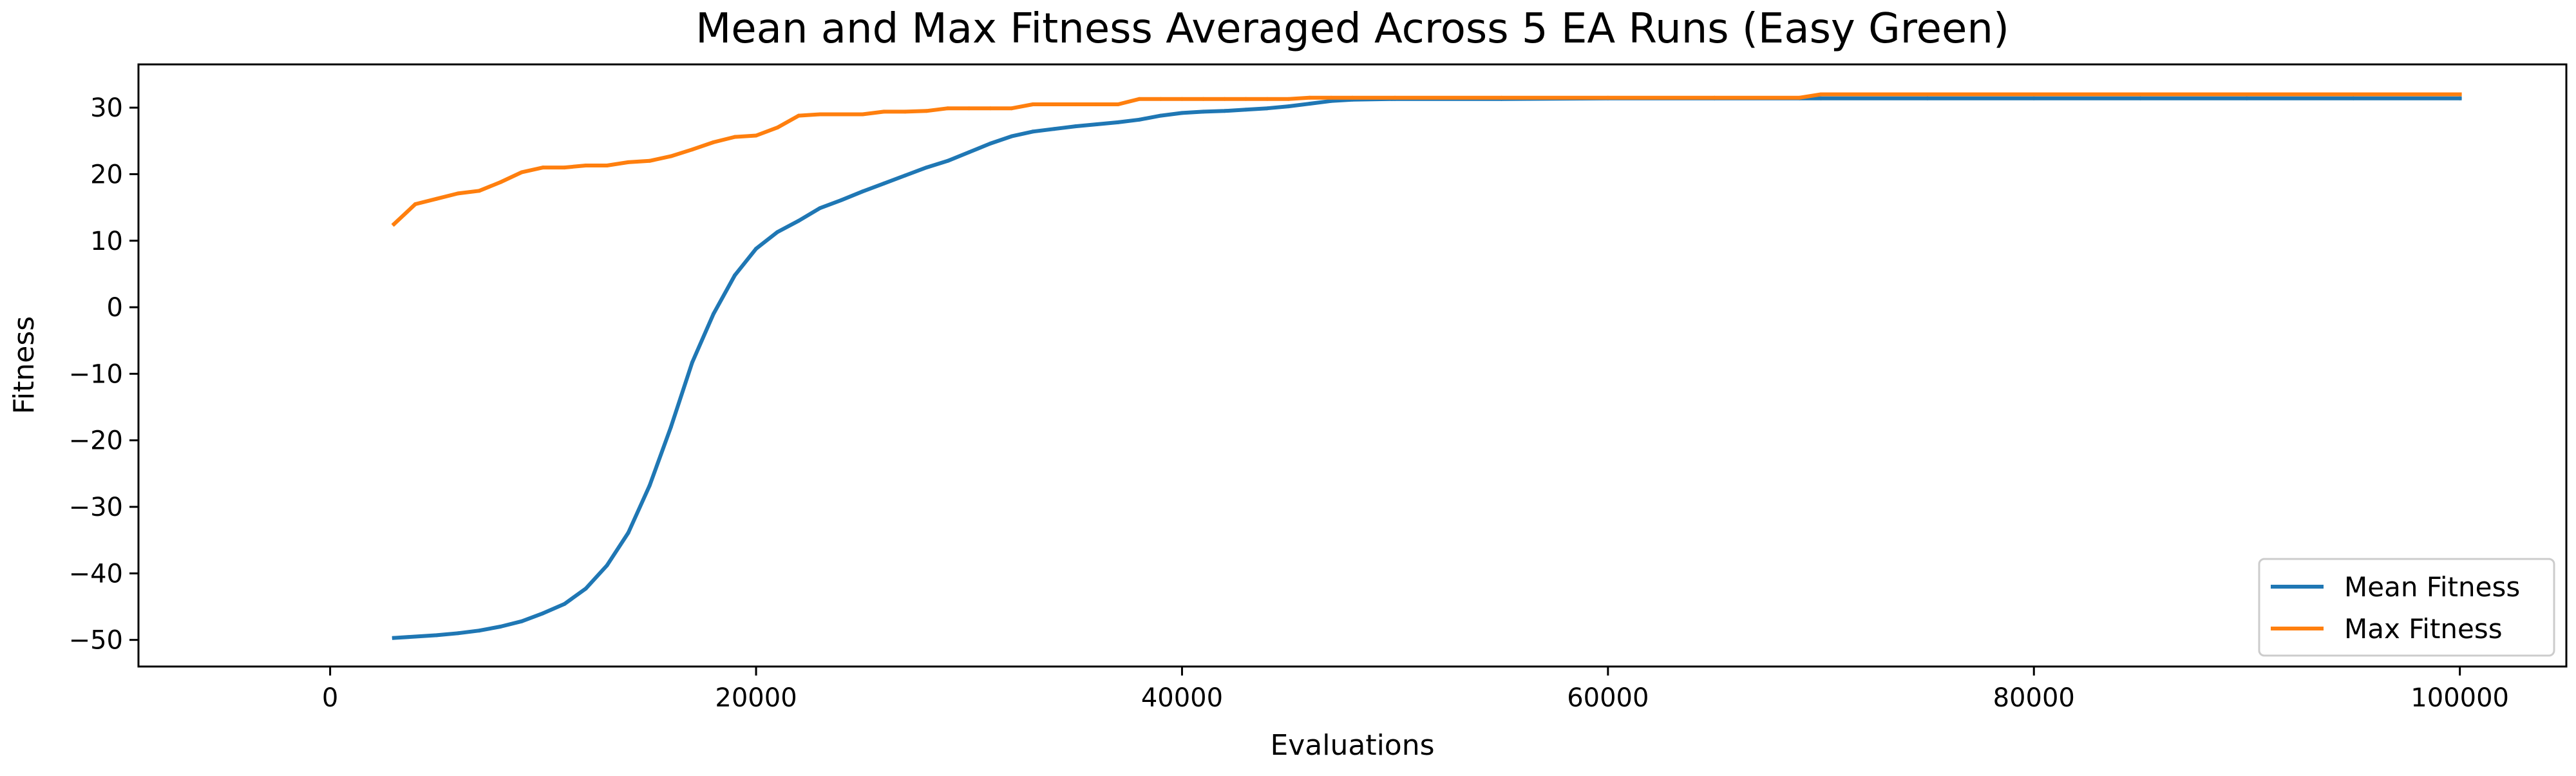  I want to click on x-tick-label: 40000, so click(1182, 698).